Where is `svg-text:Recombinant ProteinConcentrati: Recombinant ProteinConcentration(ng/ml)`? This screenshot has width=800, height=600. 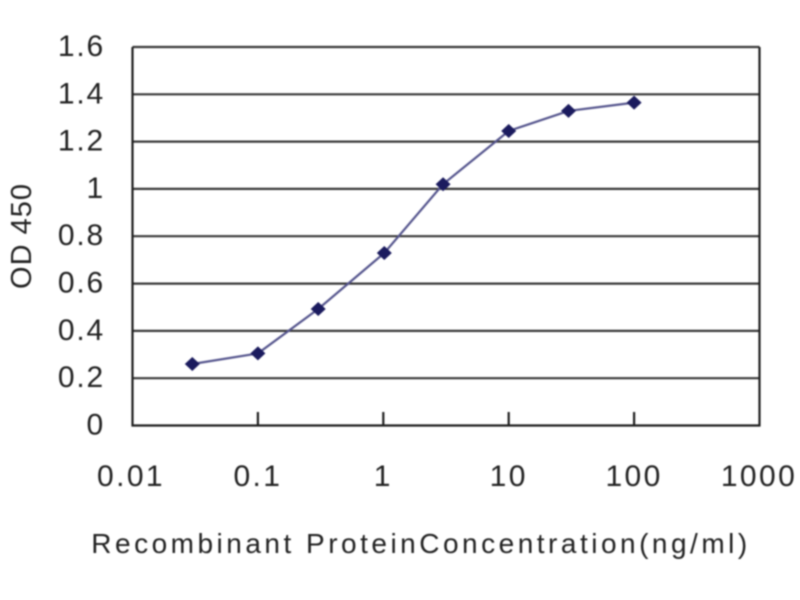 svg-text:Recombinant ProteinConcentrati: Recombinant ProteinConcentration(ng/ml) is located at coordinates (420, 543).